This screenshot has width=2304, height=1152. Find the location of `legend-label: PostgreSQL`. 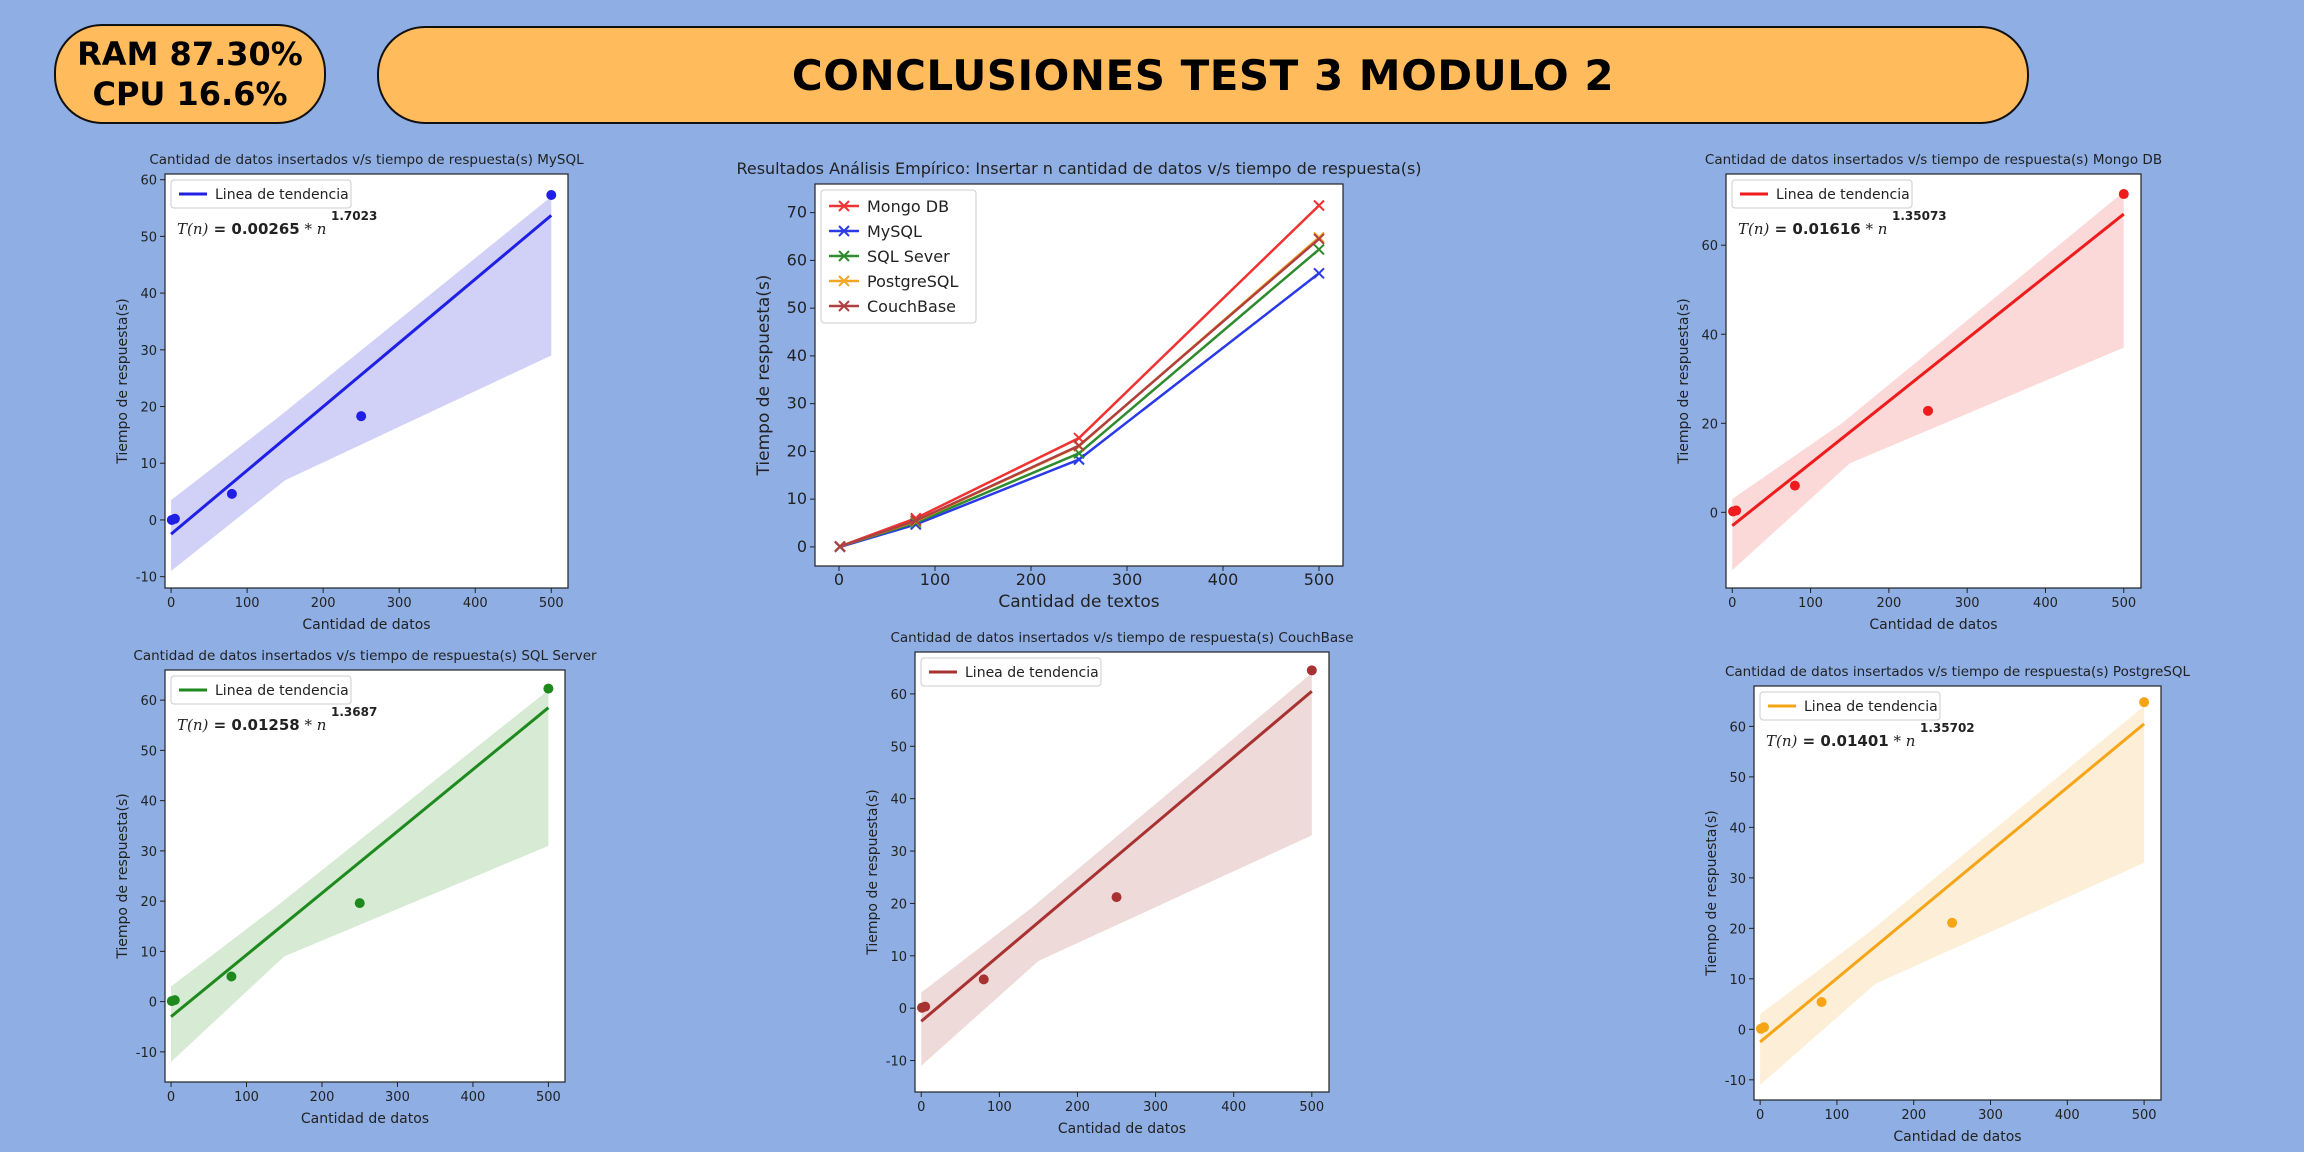

legend-label: PostgreSQL is located at coordinates (912, 281).